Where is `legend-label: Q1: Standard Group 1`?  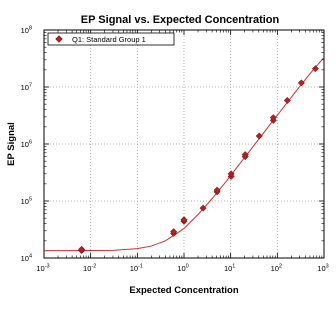
legend-label: Q1: Standard Group 1 is located at coordinates (109, 39).